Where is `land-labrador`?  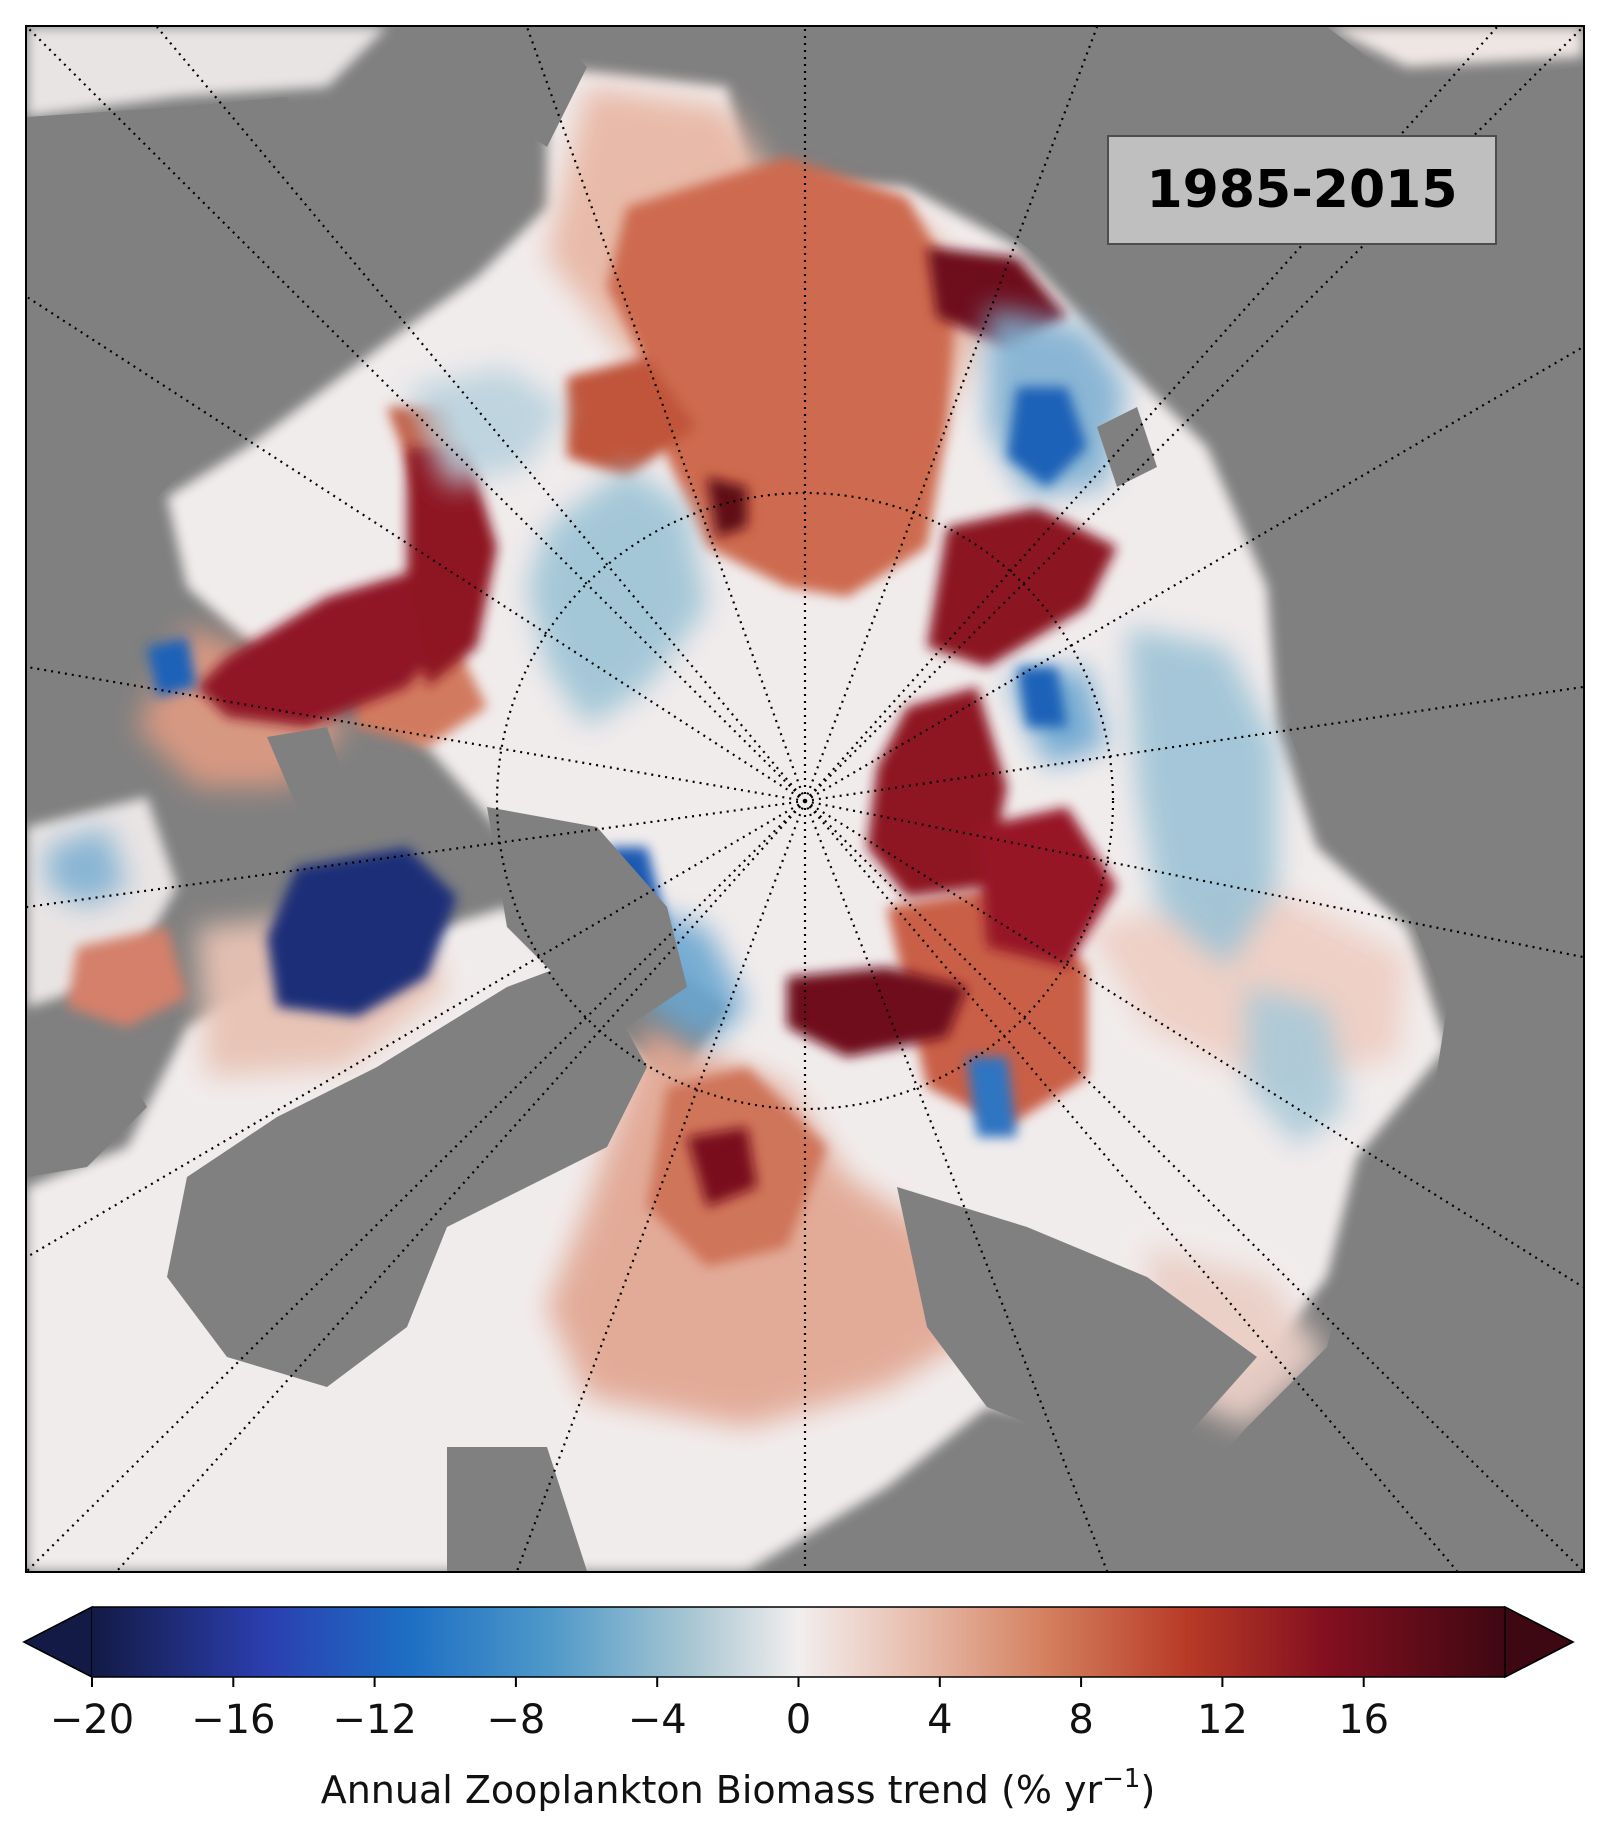
land-labrador is located at coordinates (87, 1102).